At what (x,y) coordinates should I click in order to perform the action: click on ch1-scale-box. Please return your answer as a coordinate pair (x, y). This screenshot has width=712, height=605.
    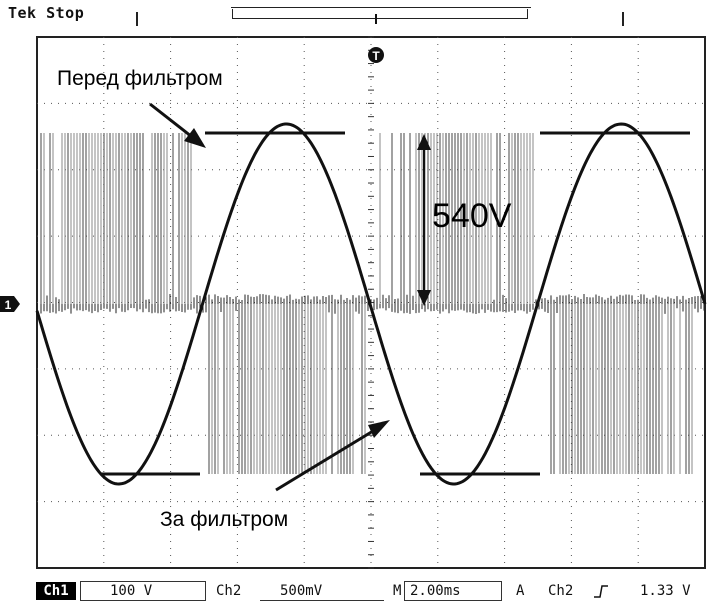
    Looking at the image, I should click on (143, 591).